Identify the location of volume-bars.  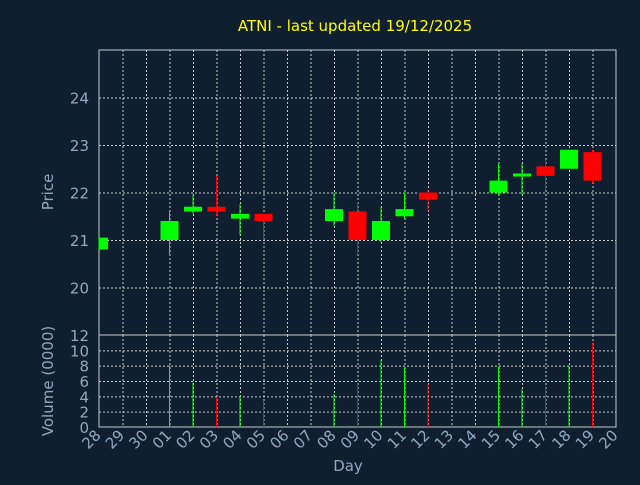
(381, 384).